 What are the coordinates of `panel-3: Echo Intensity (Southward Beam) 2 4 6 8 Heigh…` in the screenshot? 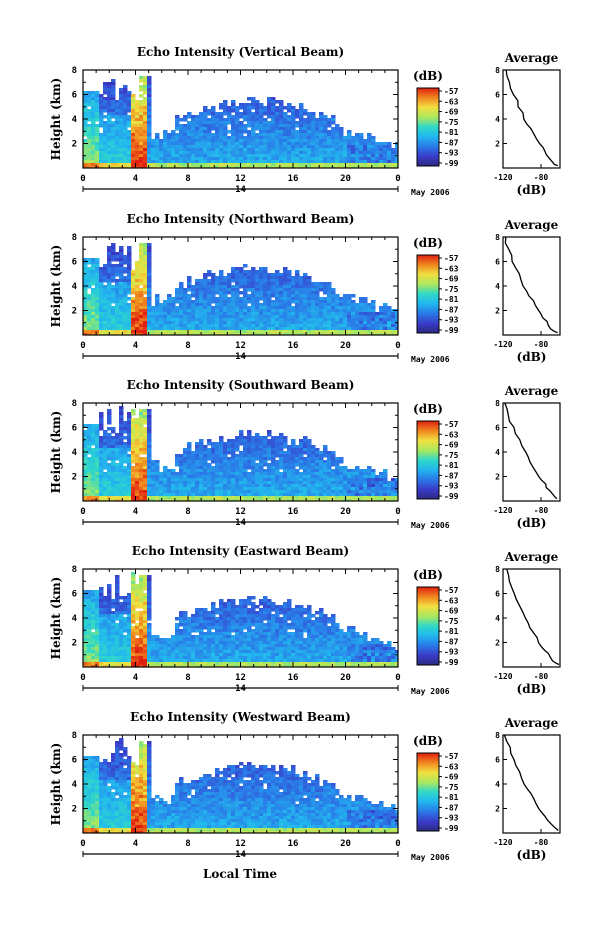 It's located at (305, 454).